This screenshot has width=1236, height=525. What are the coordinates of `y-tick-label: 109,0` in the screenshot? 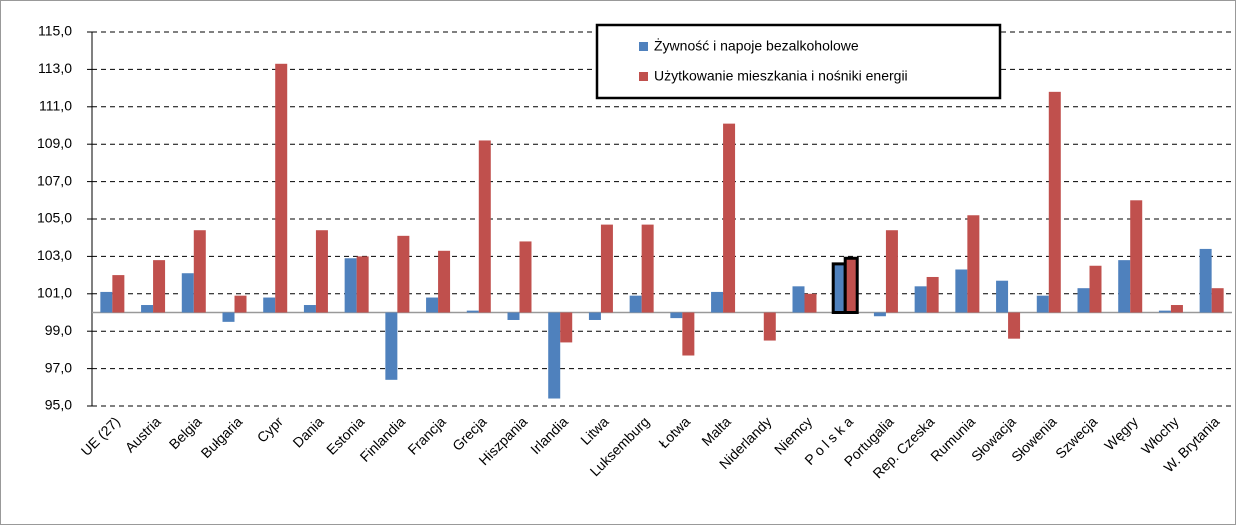 It's located at (54, 143).